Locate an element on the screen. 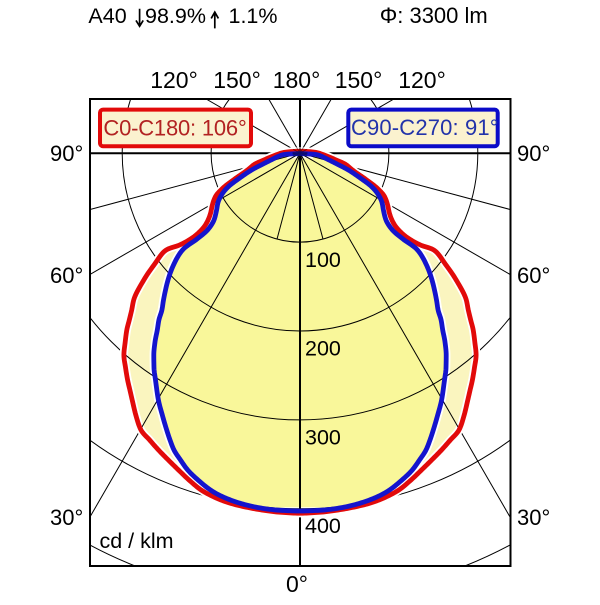 The image size is (600, 605). svg-text: 1.1% is located at coordinates (253, 16).